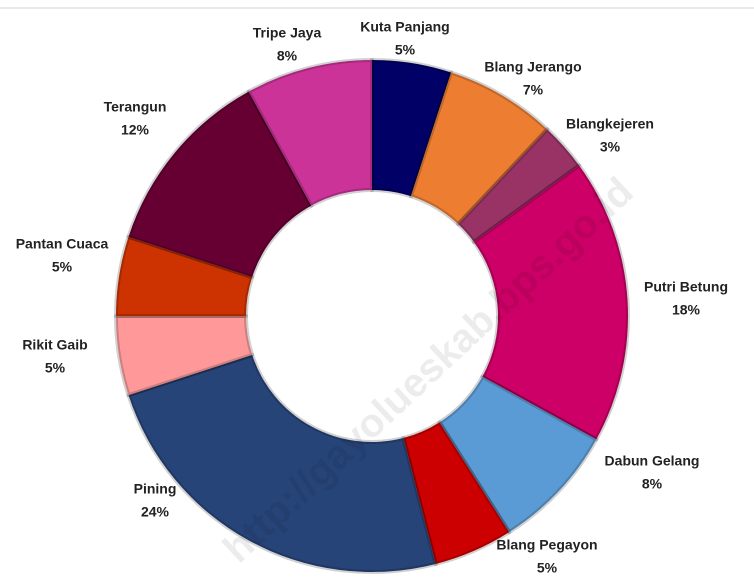  I want to click on category-label: Dabun Gelang, so click(652, 461).